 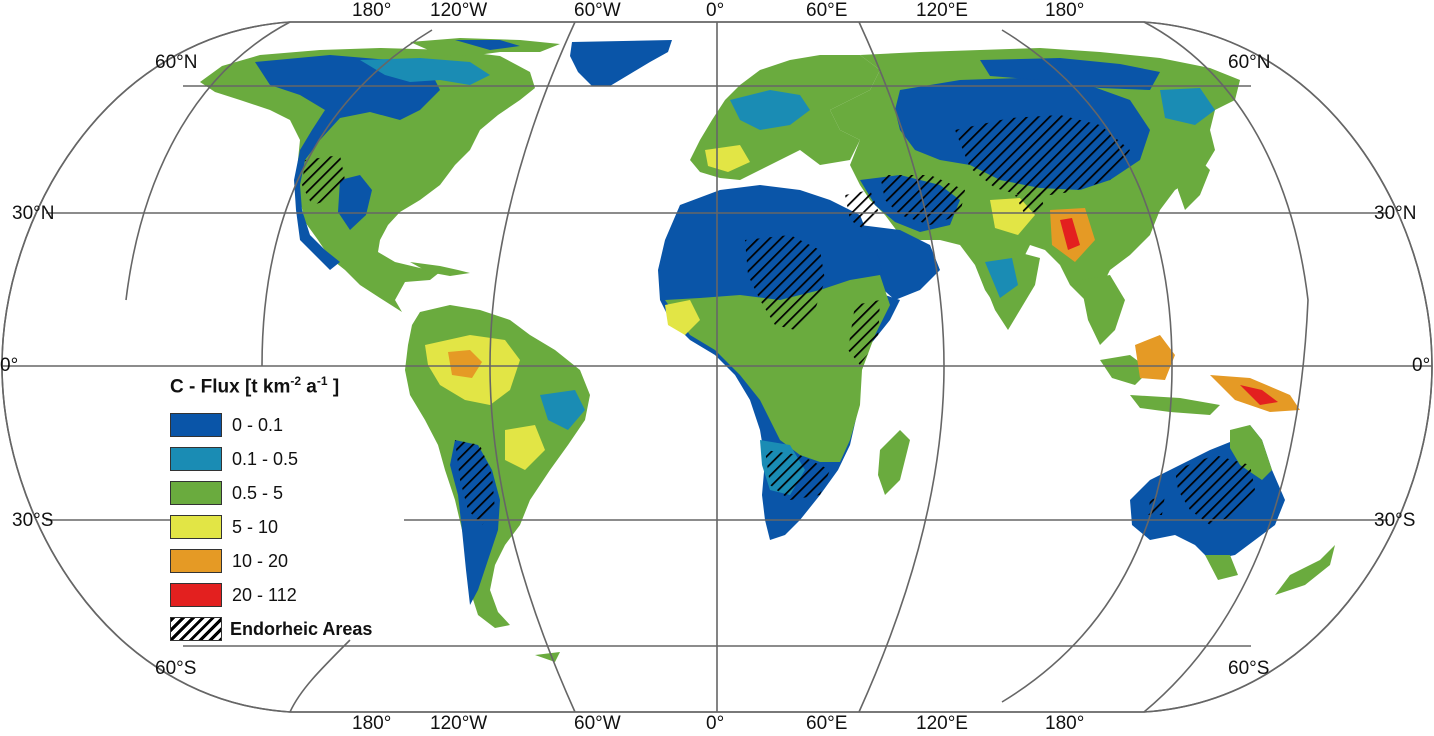 What do you see at coordinates (367, 180) in the screenshot?
I see `north-america` at bounding box center [367, 180].